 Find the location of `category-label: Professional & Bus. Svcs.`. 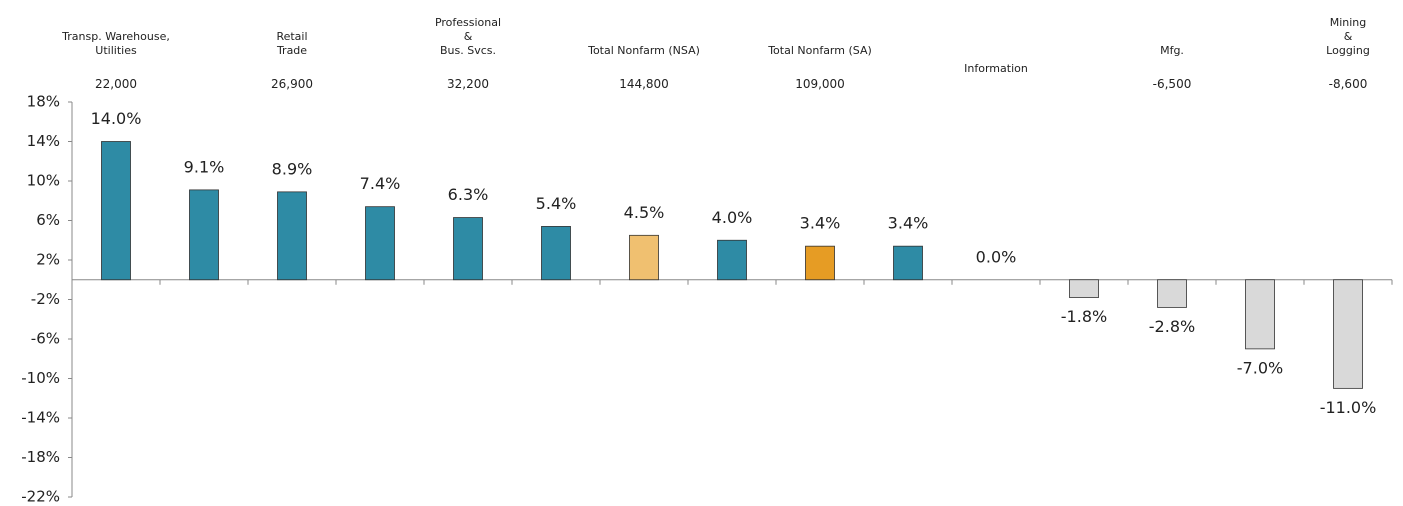

category-label: Professional & Bus. Svcs. is located at coordinates (468, 36).